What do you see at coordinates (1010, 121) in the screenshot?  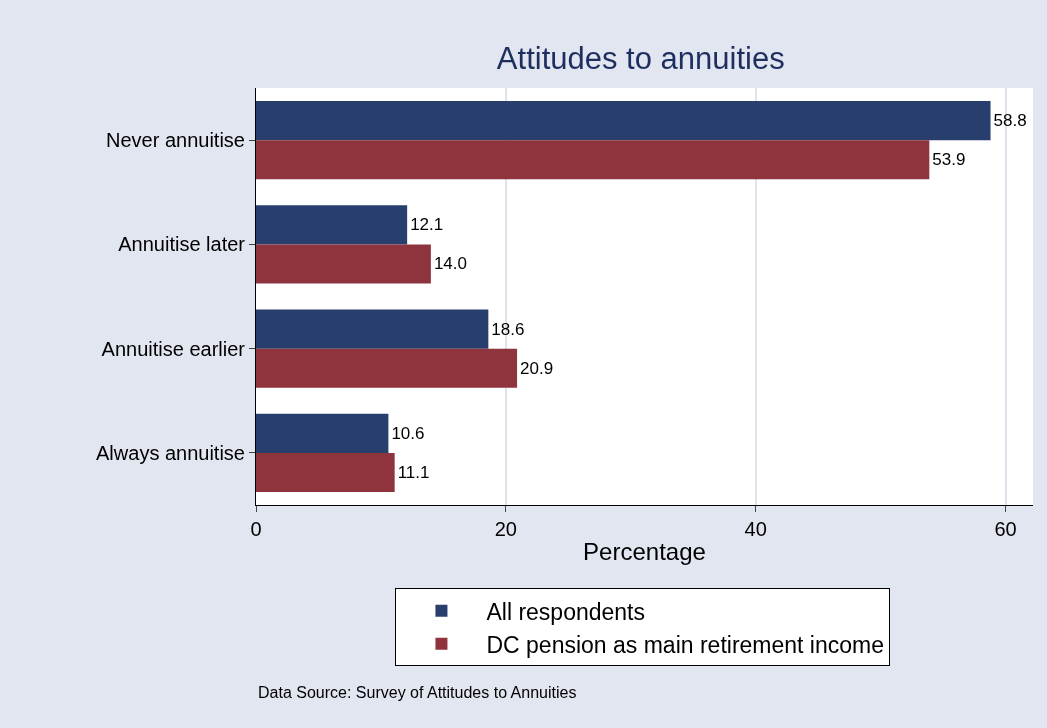 I see `data-label: 58.8` at bounding box center [1010, 121].